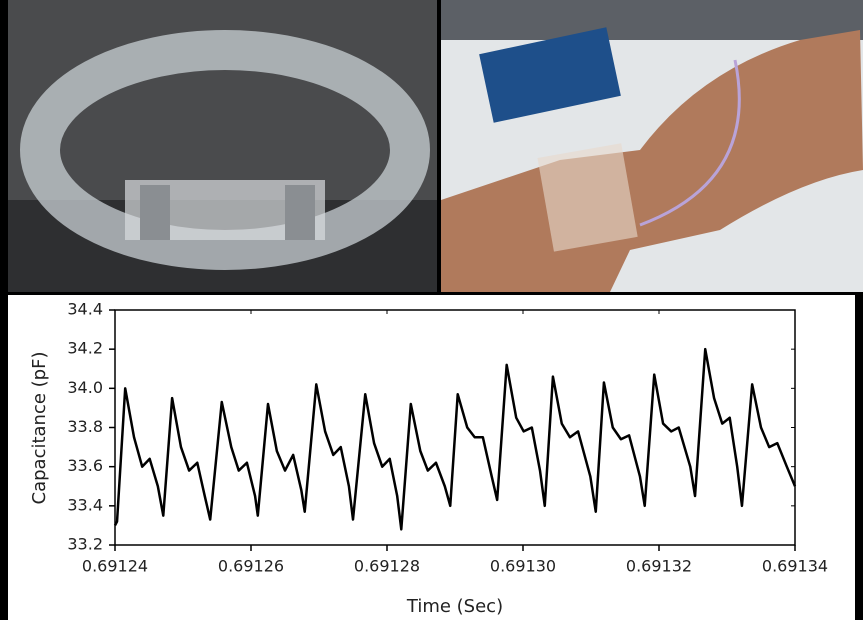 The width and height of the screenshot is (863, 620). Describe the element at coordinates (85, 348) in the screenshot. I see `y-tick-label: 34.2` at that location.